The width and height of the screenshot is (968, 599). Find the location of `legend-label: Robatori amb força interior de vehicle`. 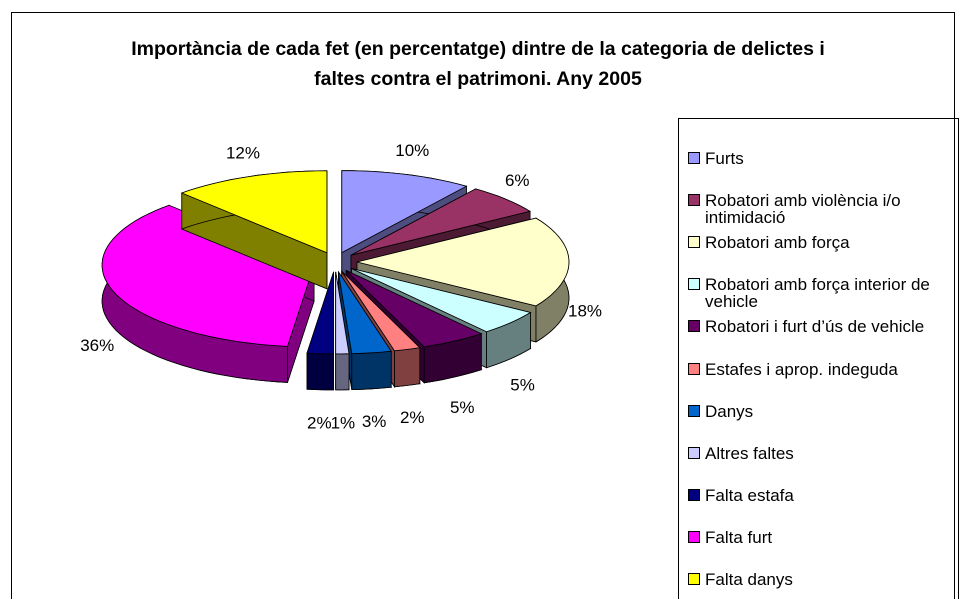

legend-label: Robatori amb força interior de vehicle is located at coordinates (817, 293).